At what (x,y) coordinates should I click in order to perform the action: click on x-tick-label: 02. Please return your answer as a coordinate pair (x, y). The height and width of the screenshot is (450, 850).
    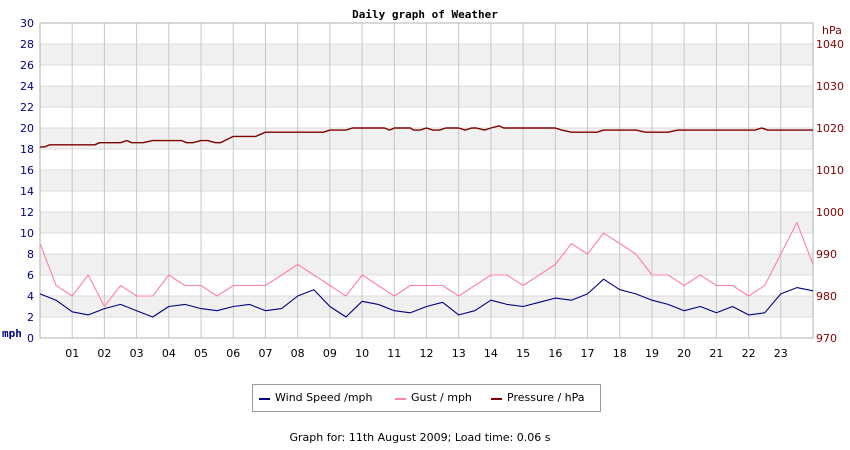
    Looking at the image, I should click on (104, 353).